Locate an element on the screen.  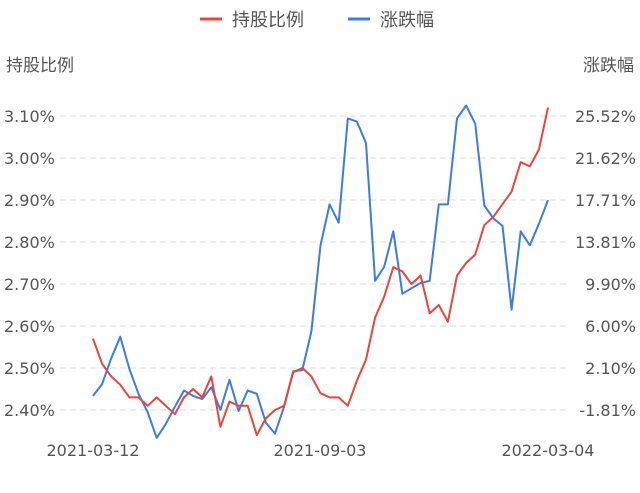
left-tick-label: 2.80% is located at coordinates (29, 242).